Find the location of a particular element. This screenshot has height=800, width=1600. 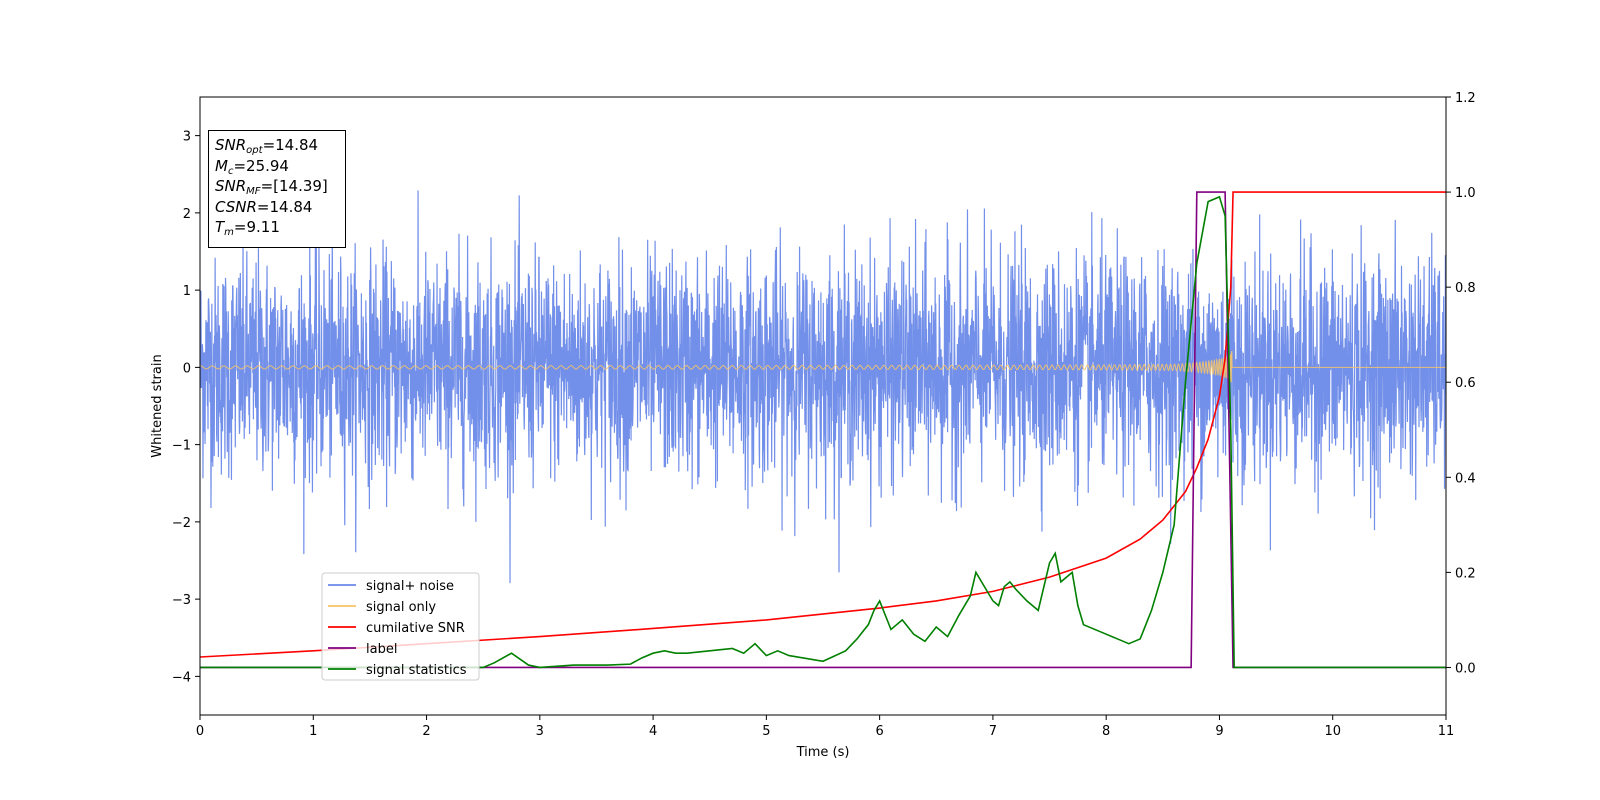

y-tick-label: 1 is located at coordinates (187, 291).